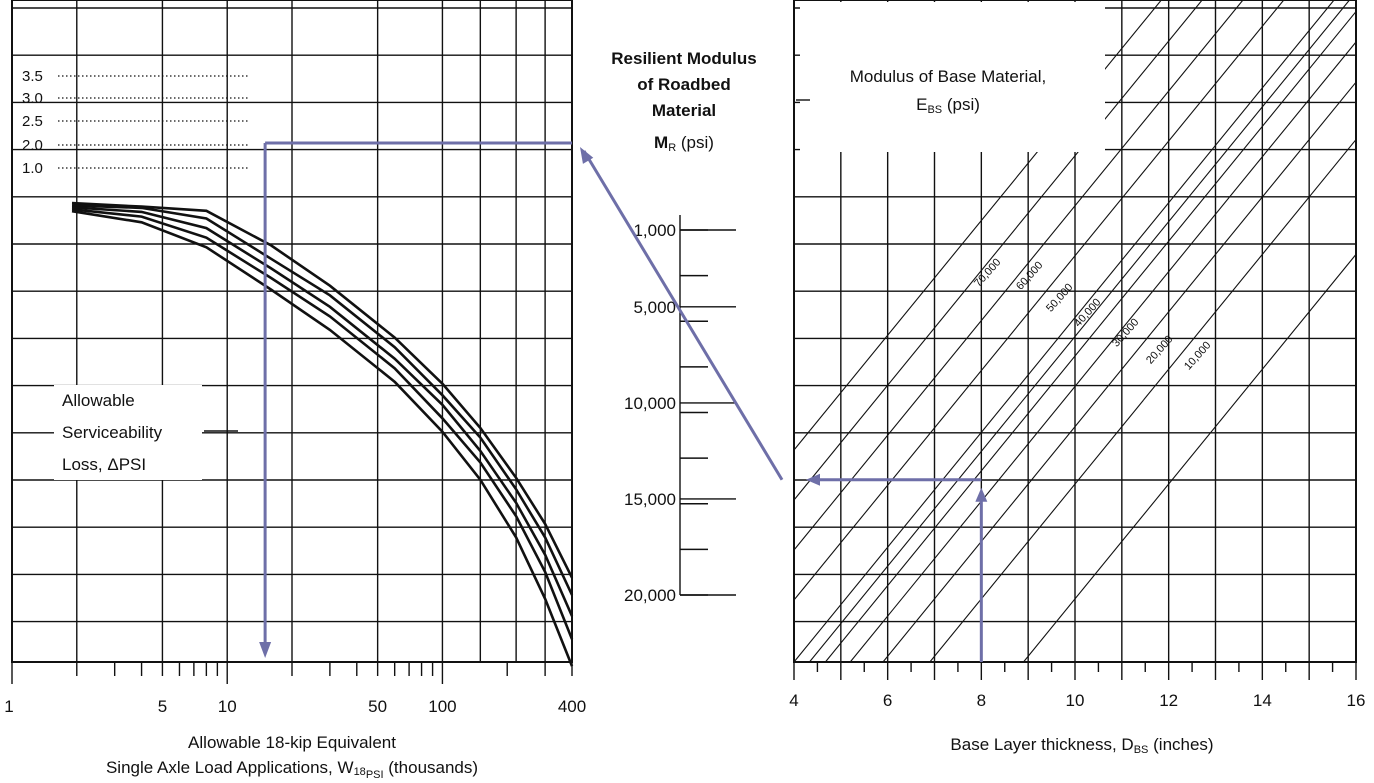 The image size is (1374, 783). I want to click on scale-tick-label-5,000: 5,000, so click(654, 307).